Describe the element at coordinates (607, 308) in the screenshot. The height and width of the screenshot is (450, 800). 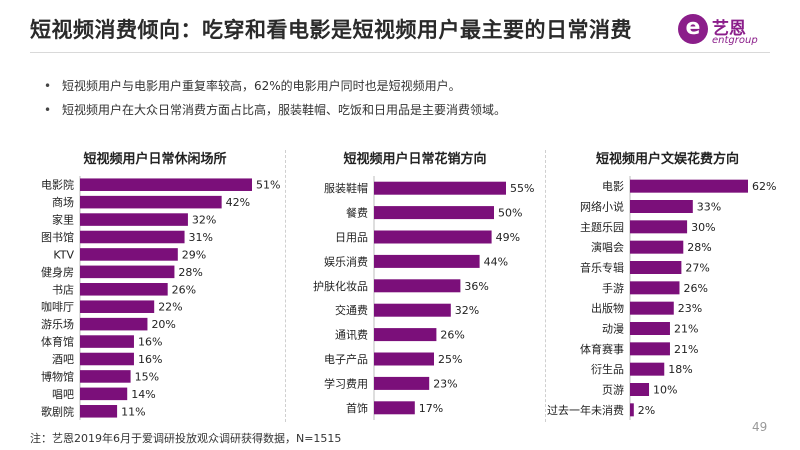
I see `category-label: 出版物` at that location.